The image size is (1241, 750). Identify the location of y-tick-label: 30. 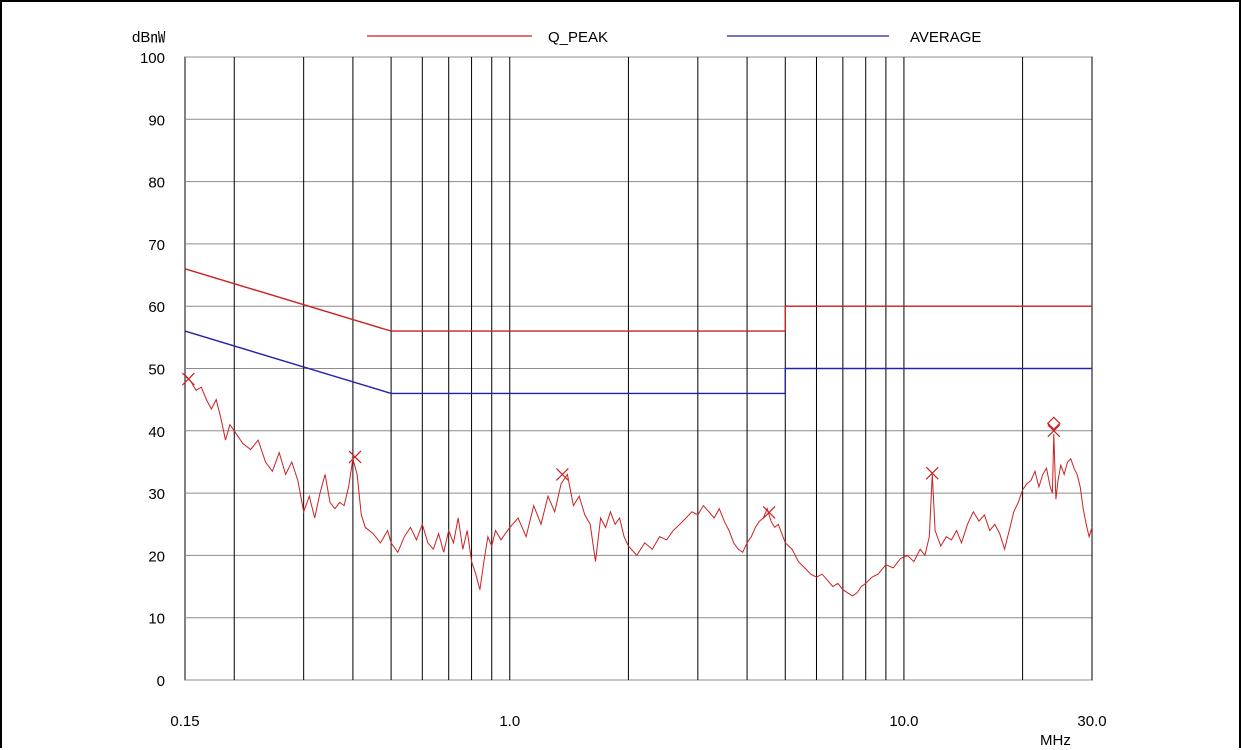
(156, 494).